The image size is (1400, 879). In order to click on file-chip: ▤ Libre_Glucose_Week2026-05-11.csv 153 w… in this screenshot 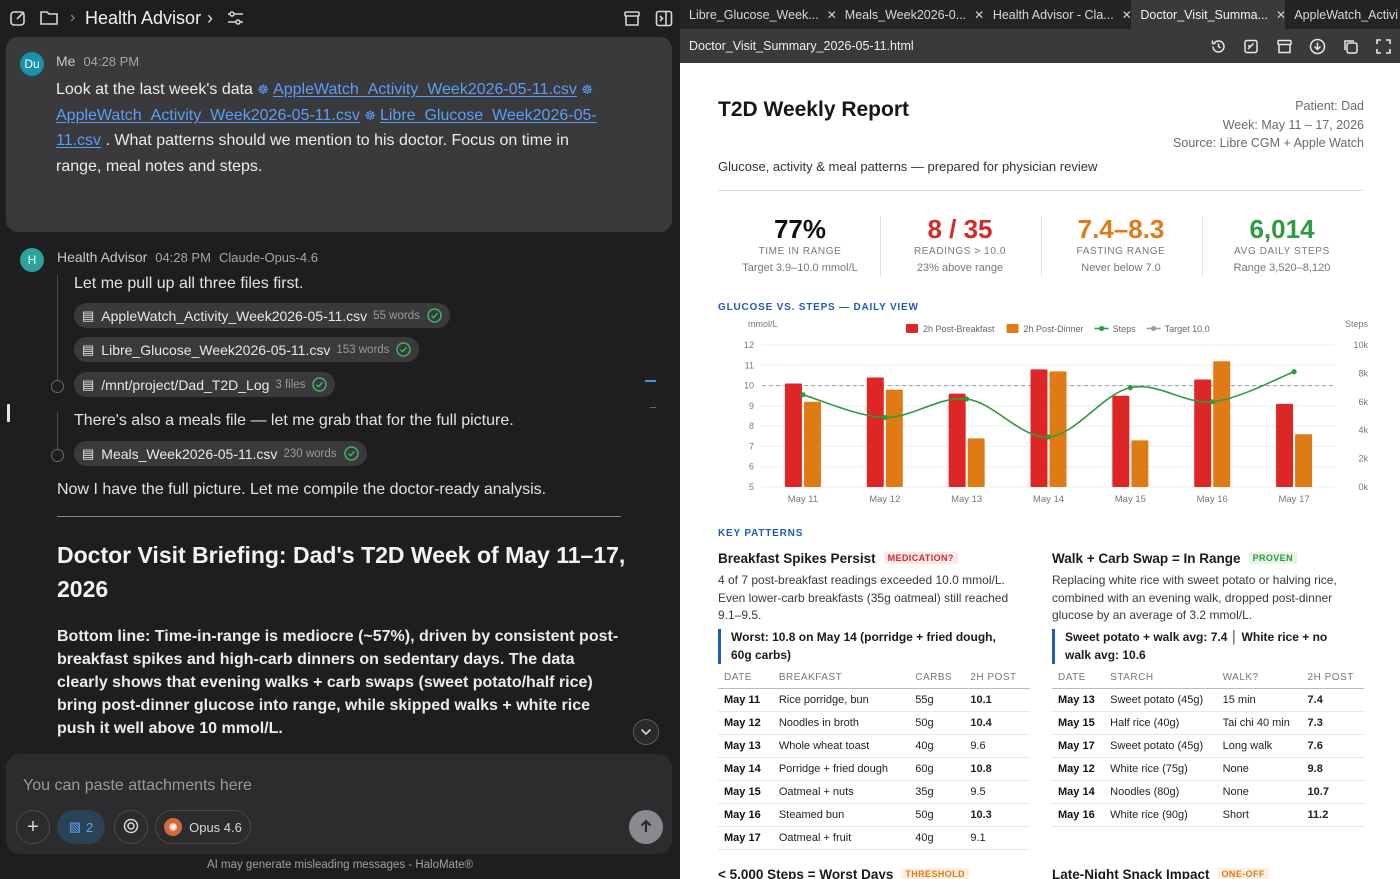, I will do `click(247, 349)`.